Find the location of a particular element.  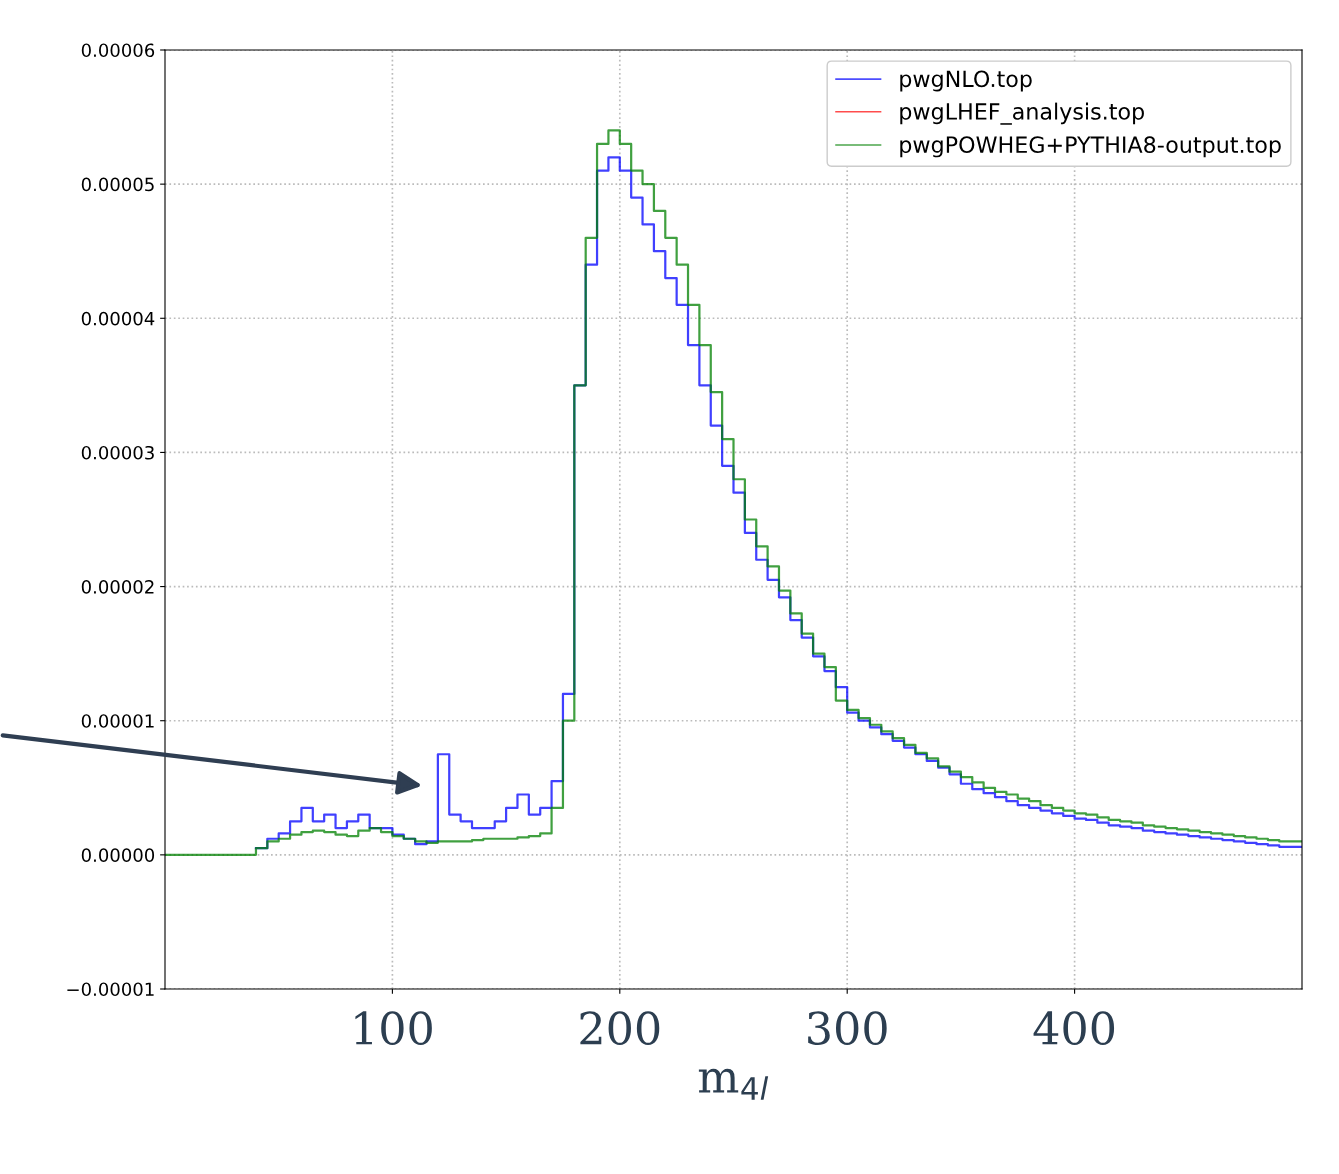

x-axis-title: m$_{4l}$ is located at coordinates (733, 1084).